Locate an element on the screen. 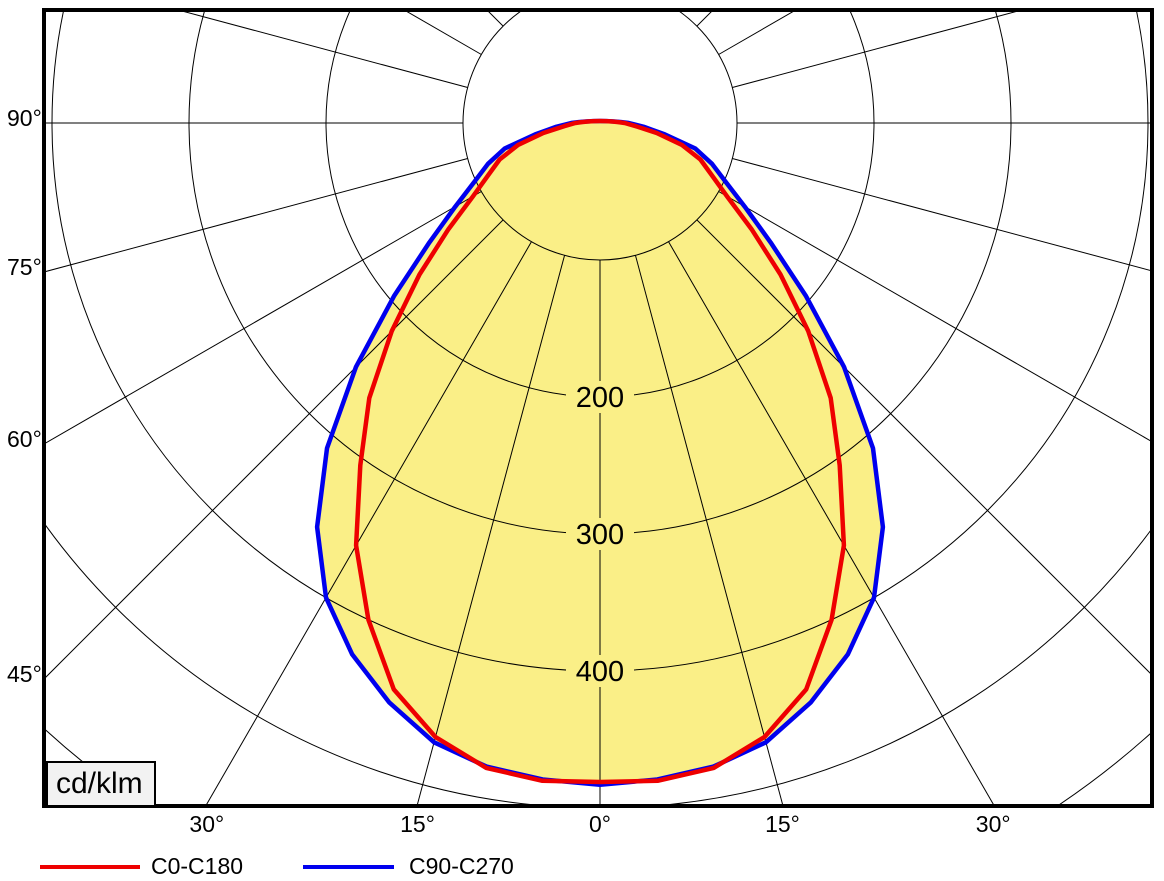  legend-swatch-c0-c180 is located at coordinates (90, 867).